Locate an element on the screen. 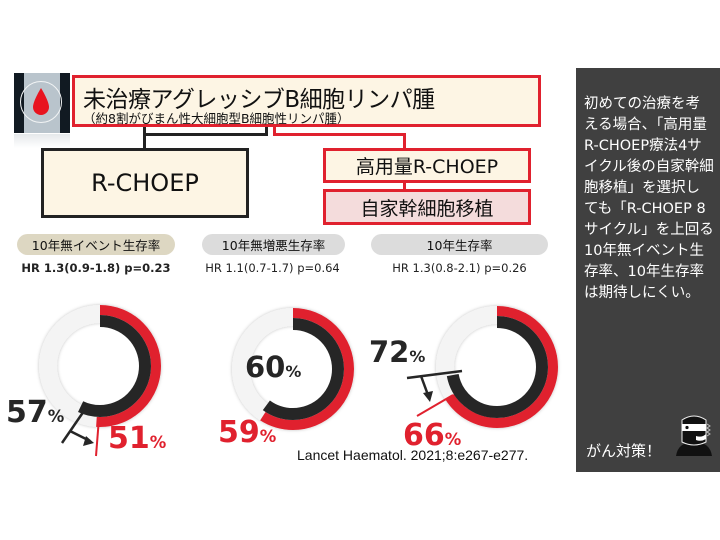  value-number: 51 is located at coordinates (129, 438).